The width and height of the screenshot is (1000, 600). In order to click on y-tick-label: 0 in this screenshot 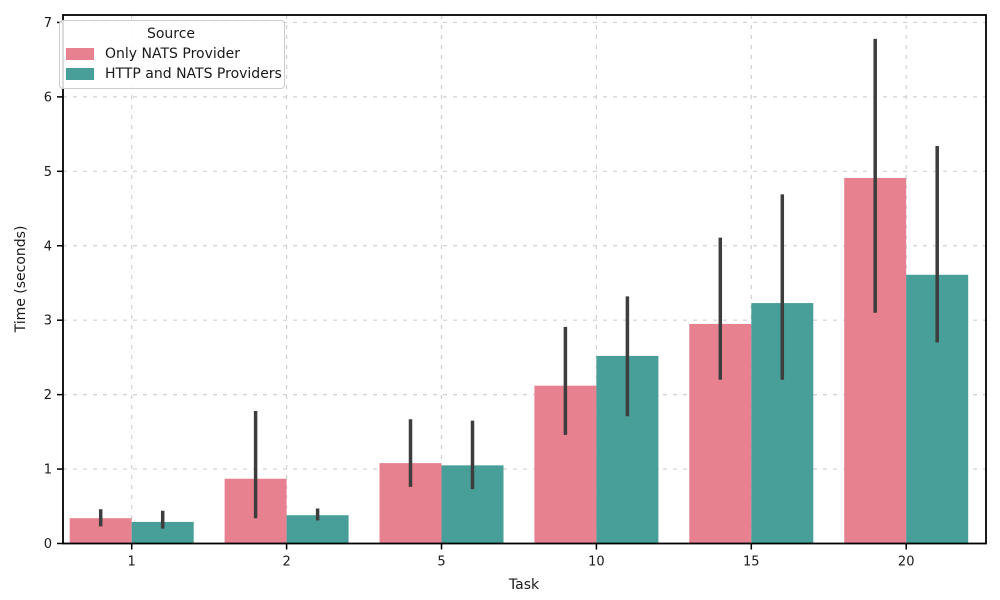, I will do `click(48, 544)`.